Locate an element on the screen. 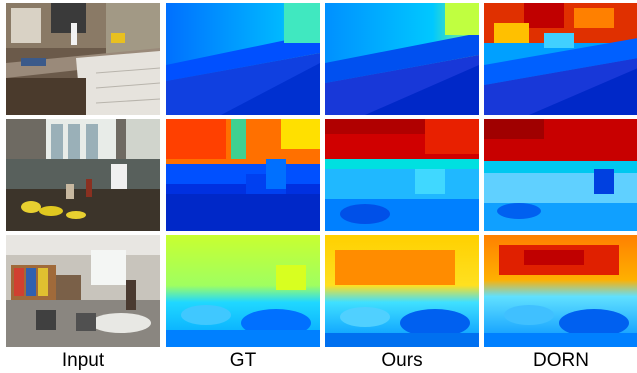  column-label-ours: Ours is located at coordinates (402, 360).